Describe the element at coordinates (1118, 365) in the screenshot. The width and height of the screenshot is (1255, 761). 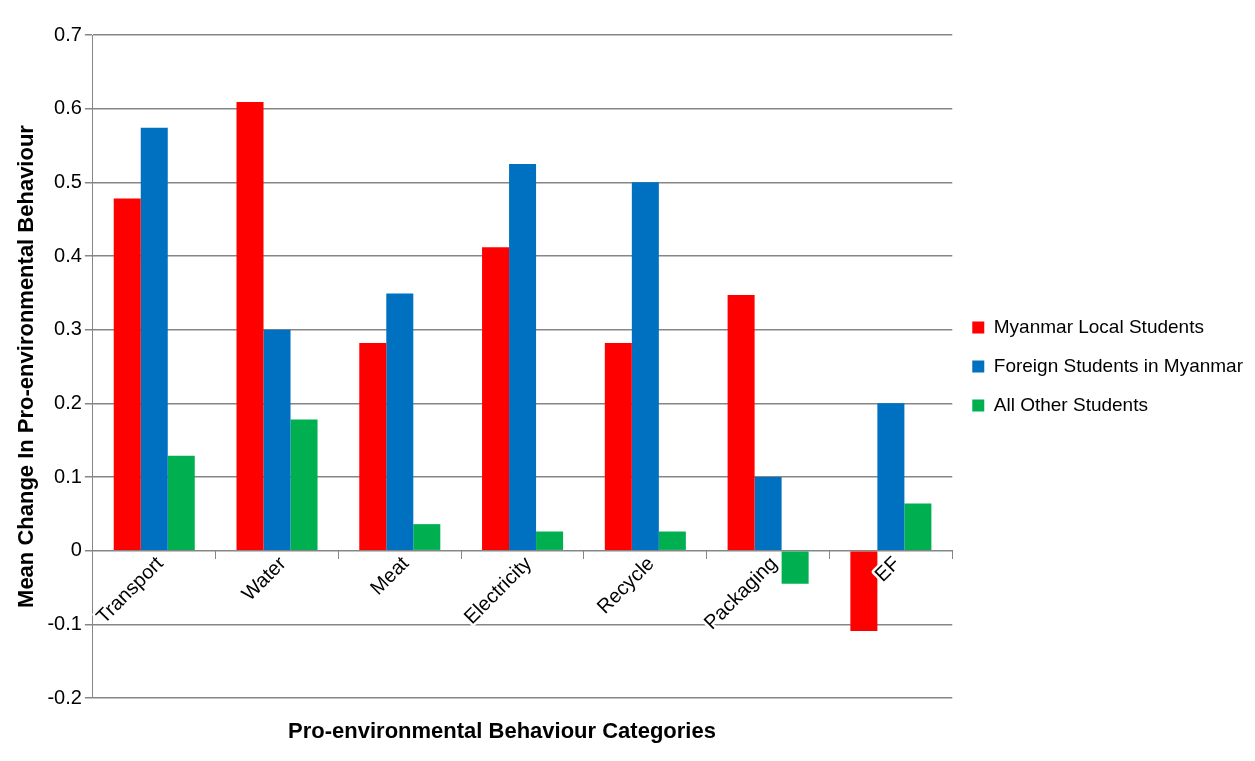
I see `legend-label: Foreign Students in Myanmar` at that location.